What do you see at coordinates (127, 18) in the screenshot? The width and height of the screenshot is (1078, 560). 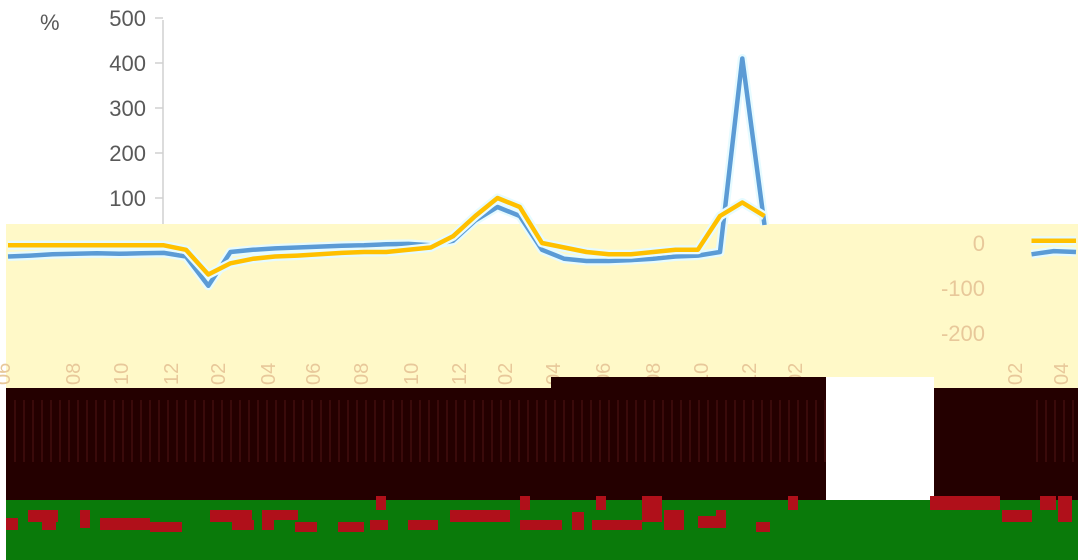 I see `y-tick-label: 500` at bounding box center [127, 18].